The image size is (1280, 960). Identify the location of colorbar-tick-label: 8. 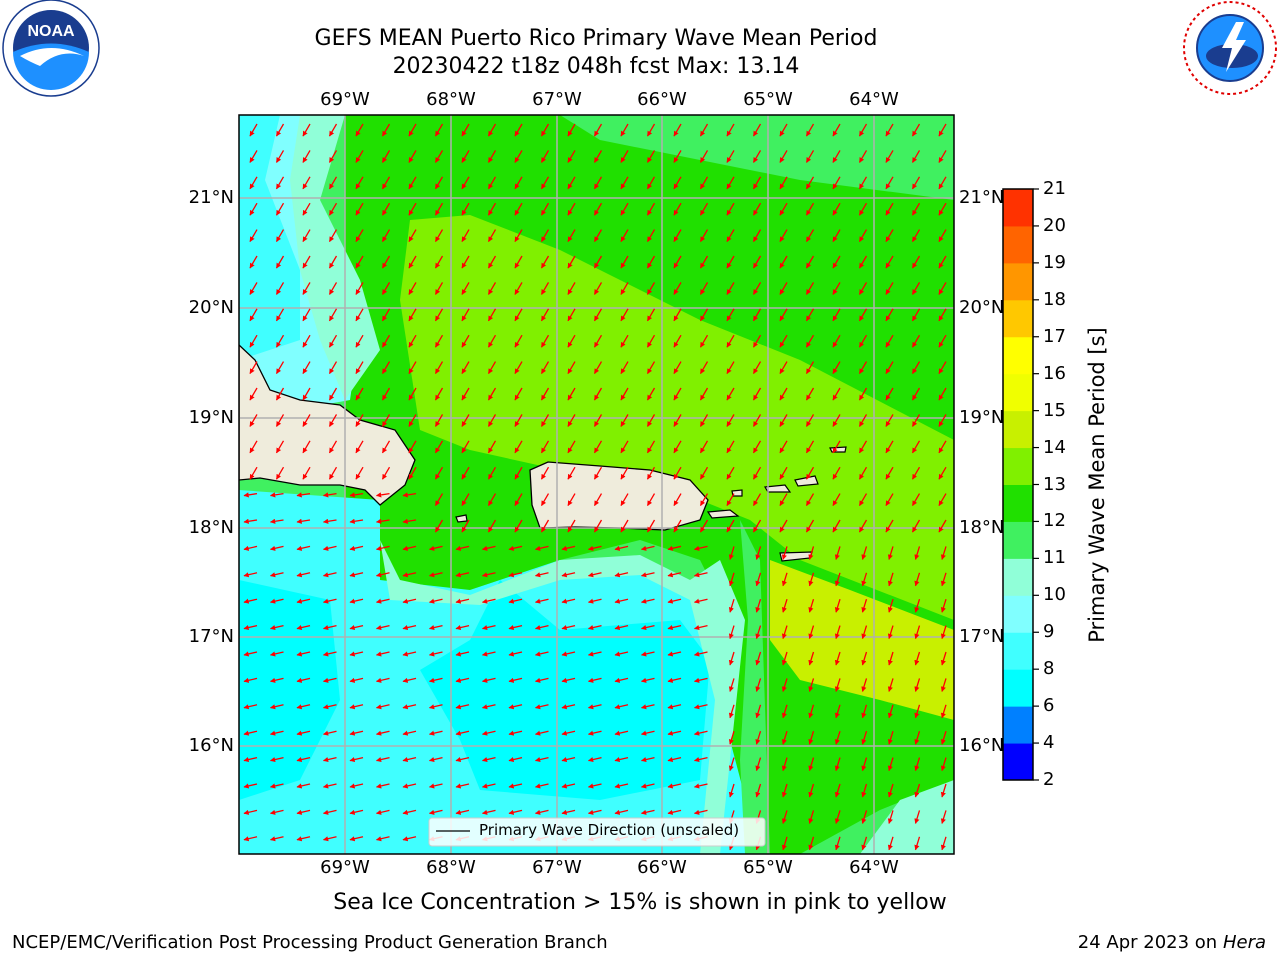
(1049, 669).